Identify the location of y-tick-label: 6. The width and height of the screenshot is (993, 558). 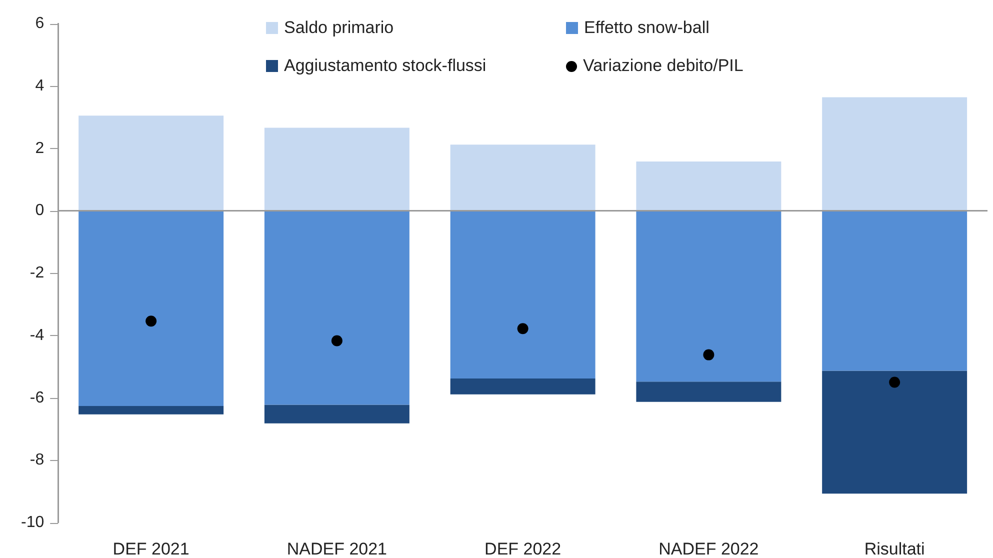
(39, 23).